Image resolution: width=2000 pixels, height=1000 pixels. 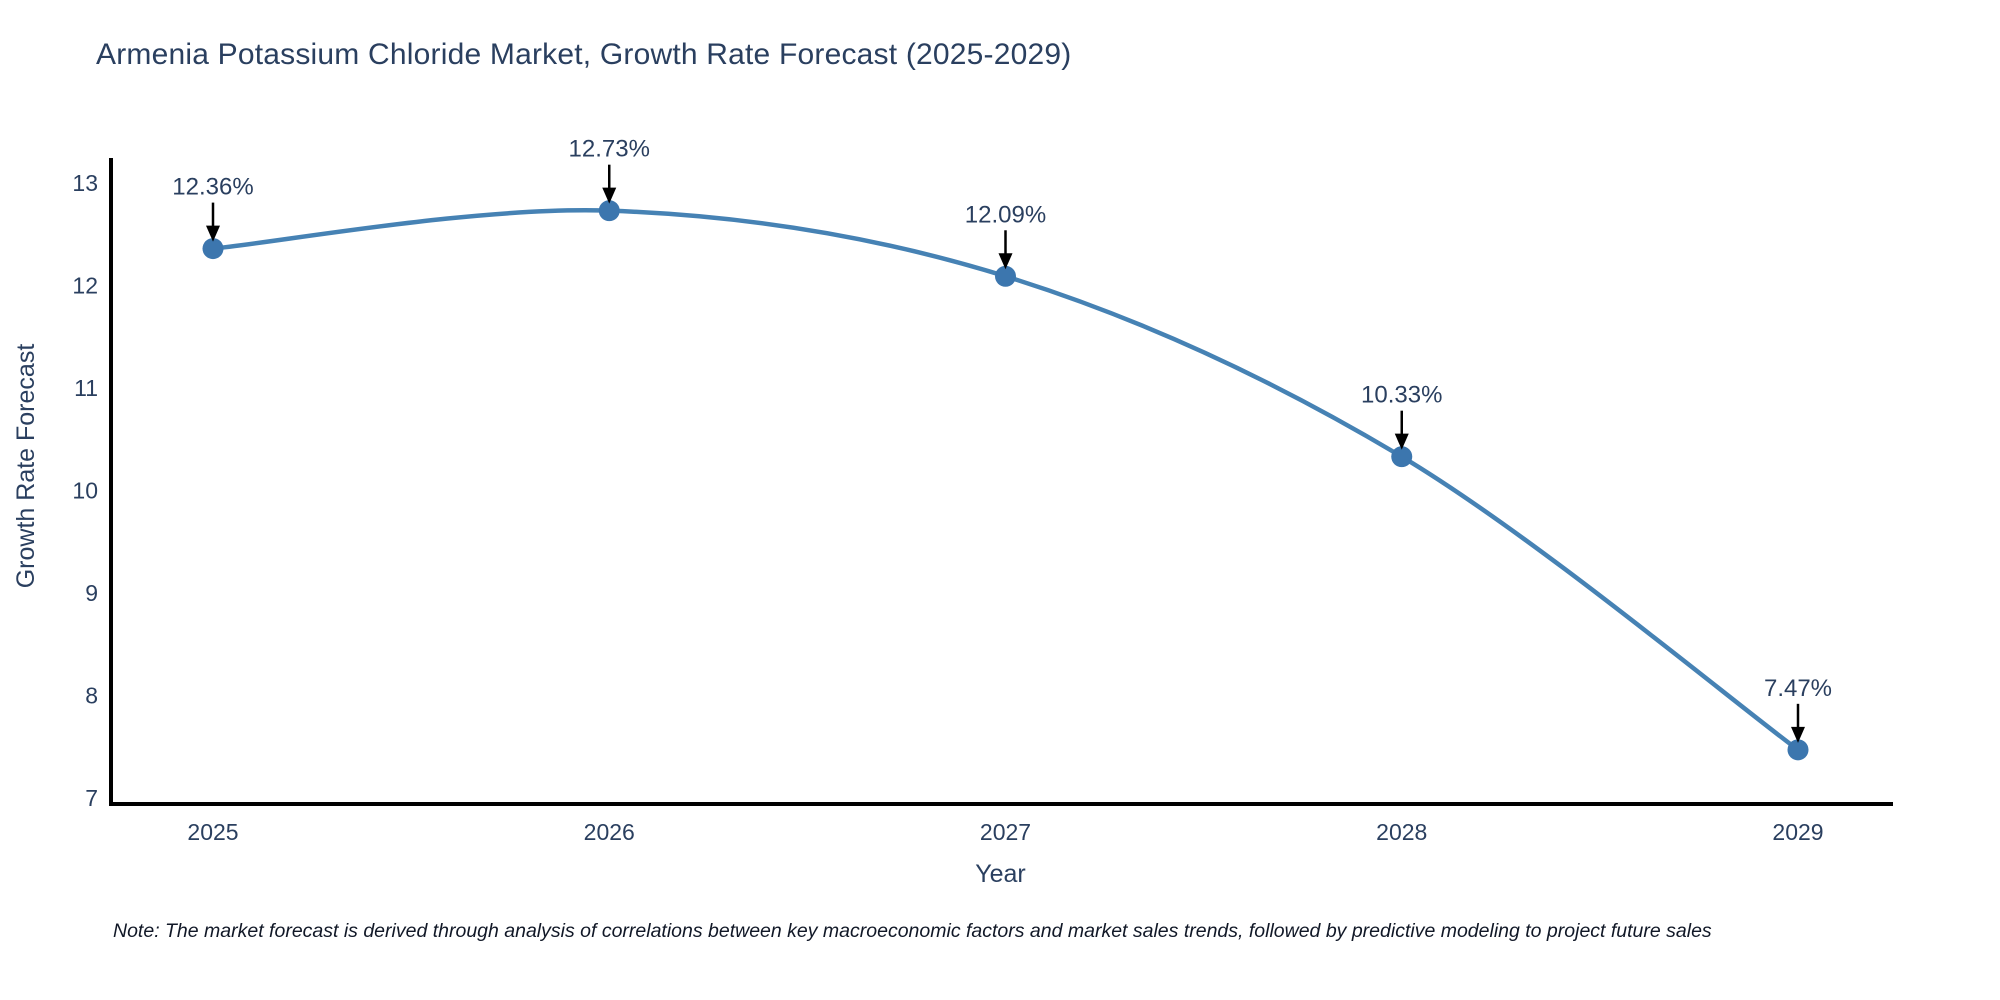 What do you see at coordinates (91, 798) in the screenshot?
I see `y-tick-label: 7` at bounding box center [91, 798].